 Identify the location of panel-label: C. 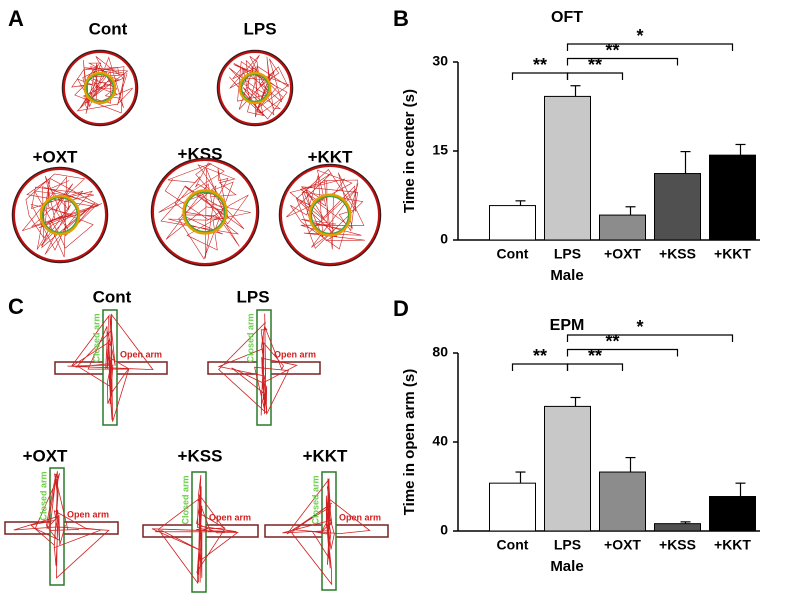
(16, 306).